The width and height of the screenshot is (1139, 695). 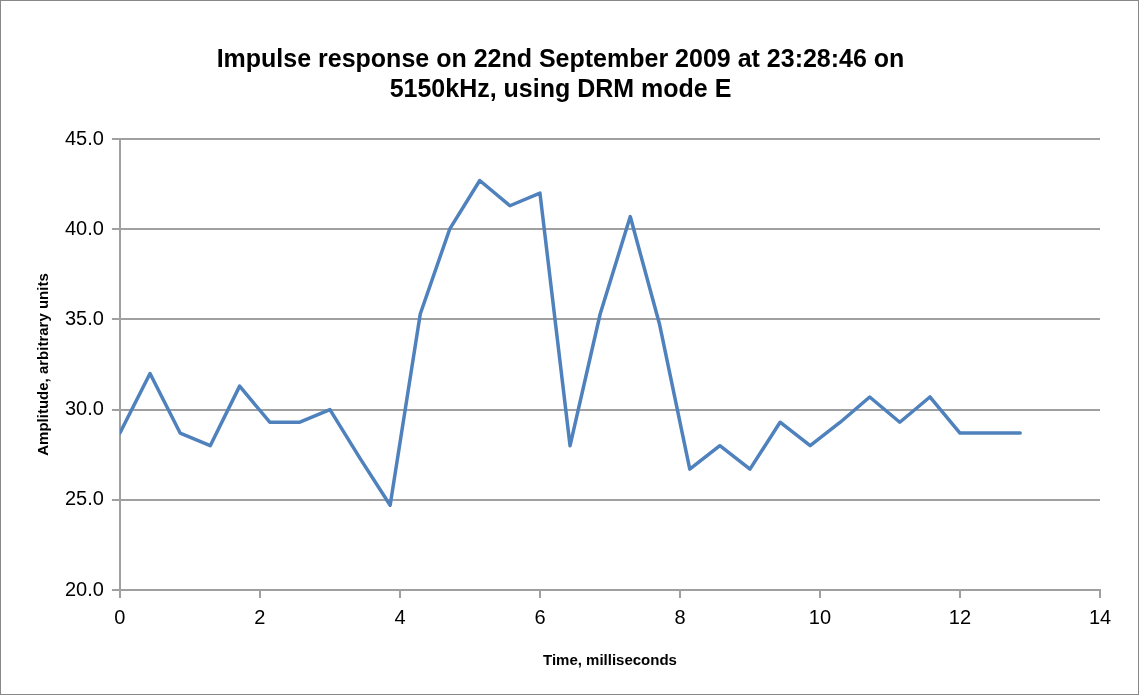 I want to click on x-tick-label: 4, so click(x=400, y=616).